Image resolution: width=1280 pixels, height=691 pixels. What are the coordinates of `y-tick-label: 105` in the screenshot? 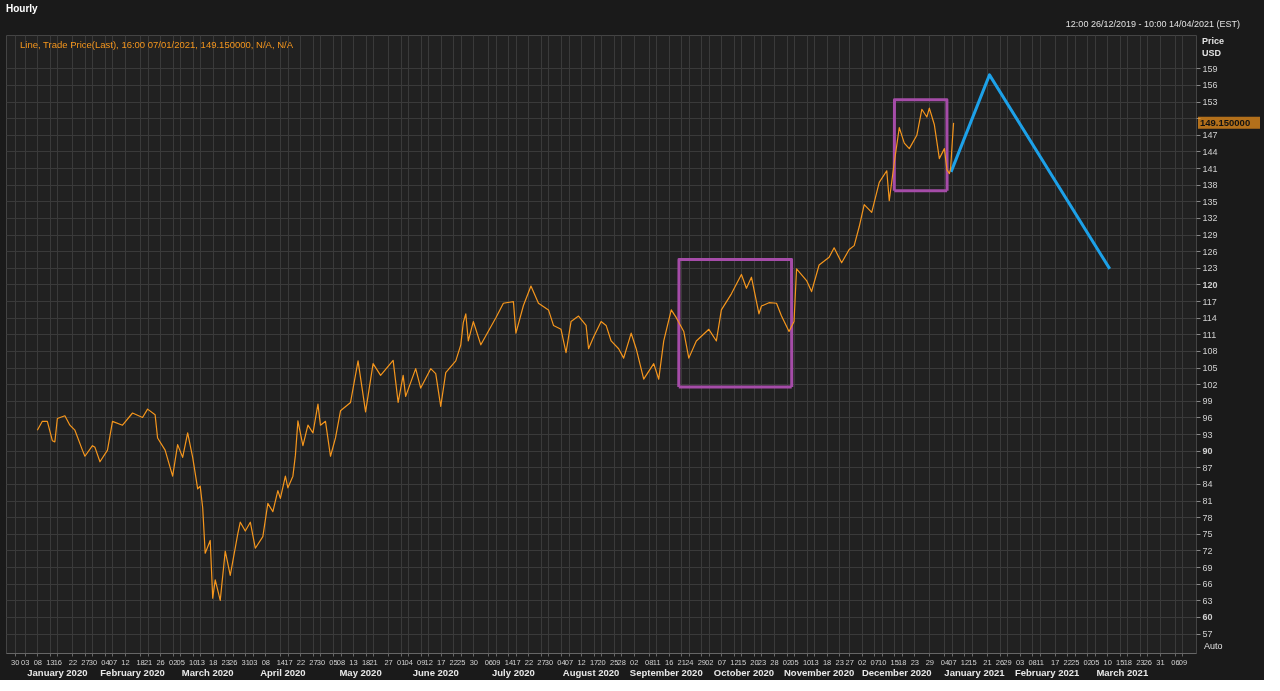 It's located at (1210, 368).